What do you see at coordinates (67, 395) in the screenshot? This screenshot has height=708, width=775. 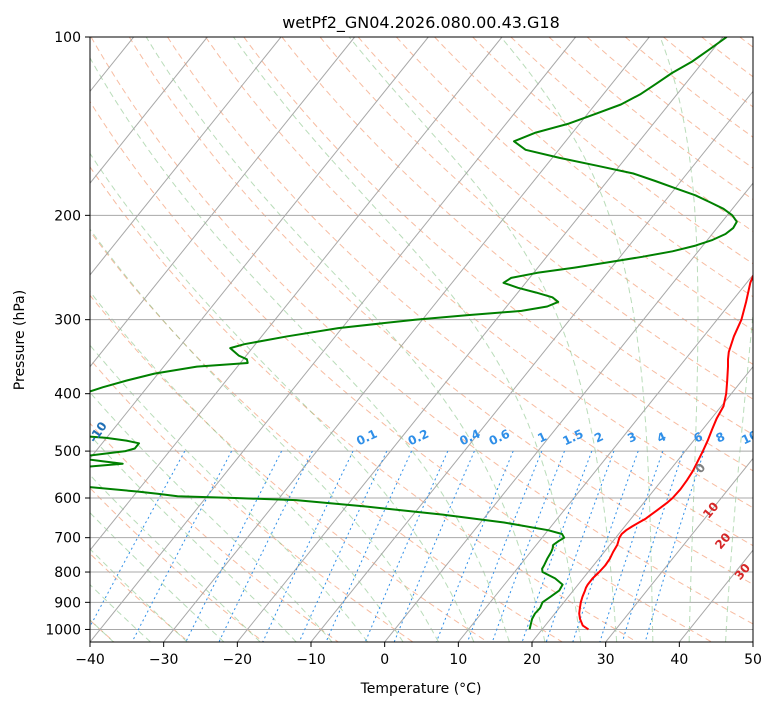 I see `y-tick-label: 400` at bounding box center [67, 395].